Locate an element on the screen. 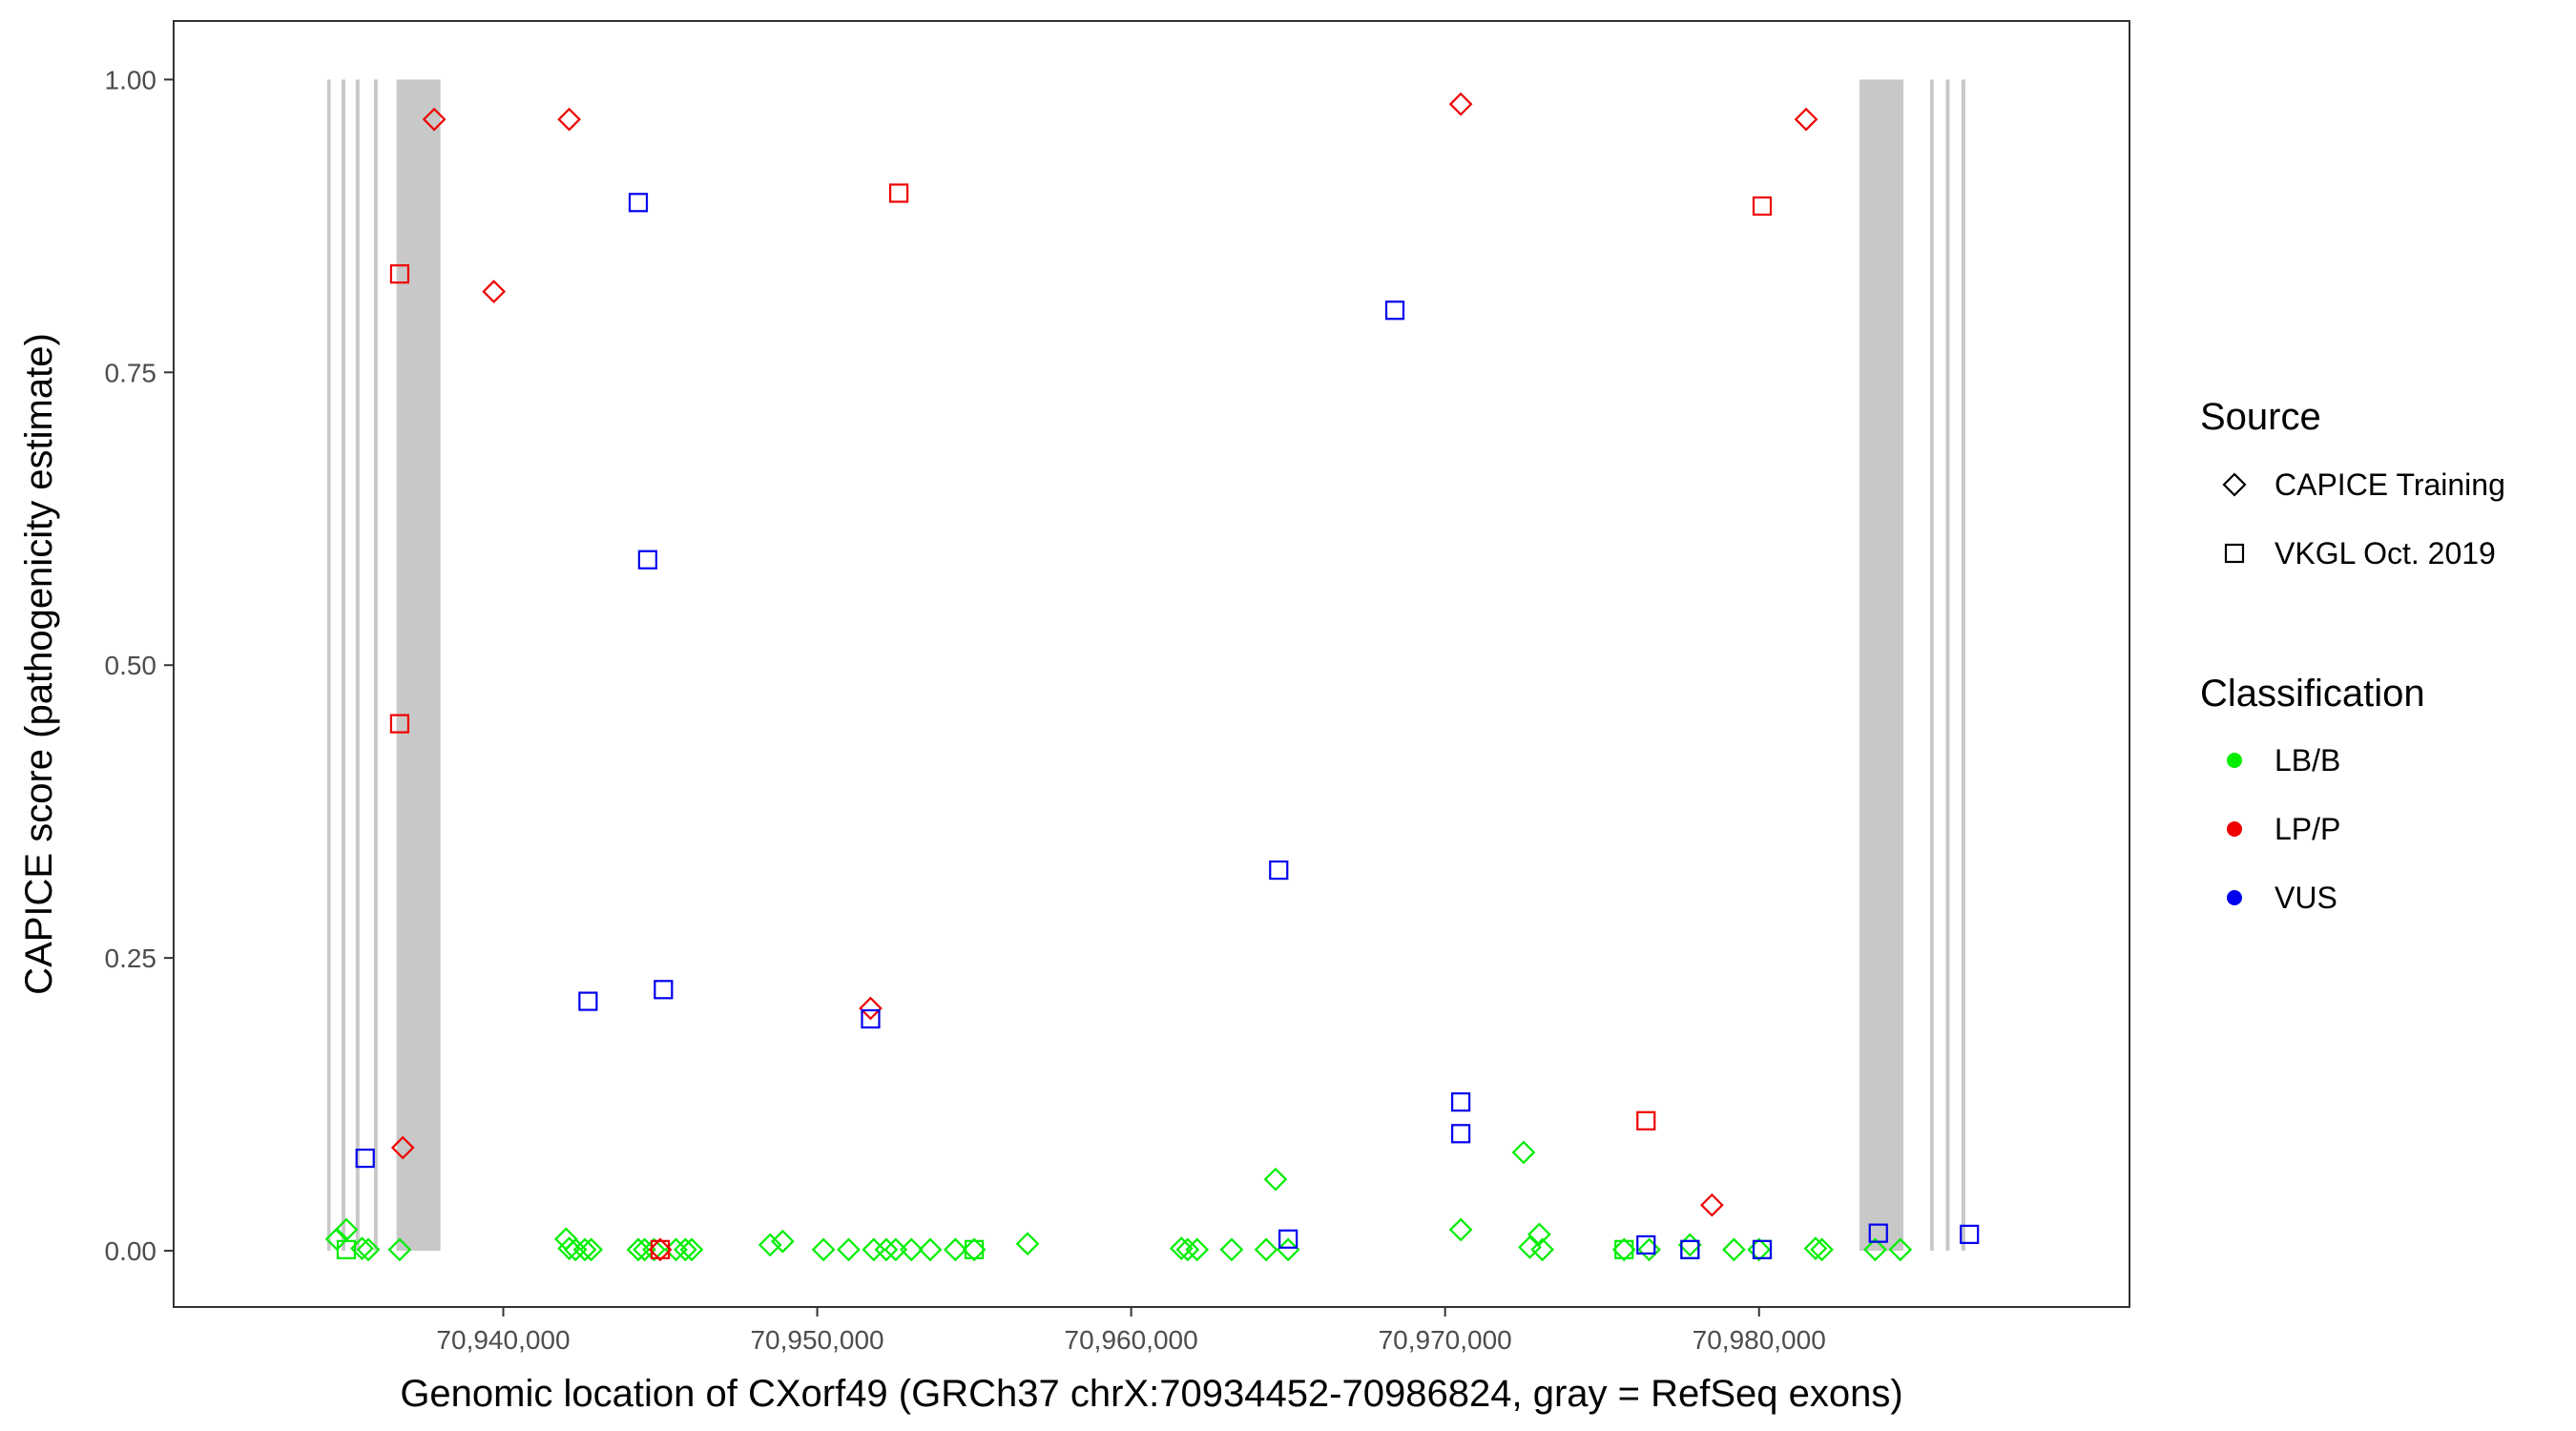 The image size is (2576, 1431). legend-square-key is located at coordinates (2234, 553).